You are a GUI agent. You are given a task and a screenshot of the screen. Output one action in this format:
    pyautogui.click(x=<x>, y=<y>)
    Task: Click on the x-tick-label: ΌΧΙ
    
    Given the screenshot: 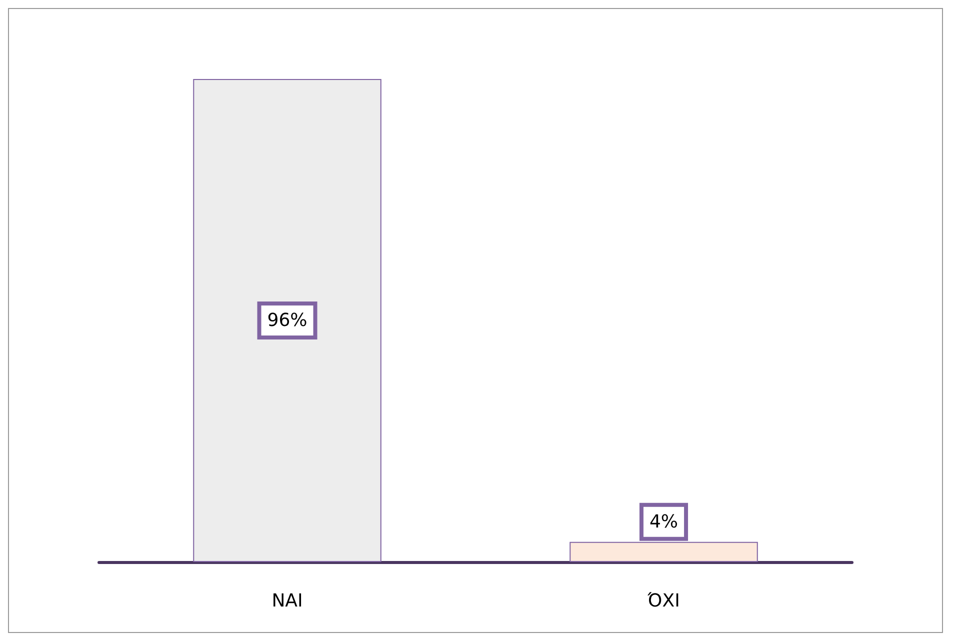 What is the action you would take?
    pyautogui.click(x=663, y=601)
    